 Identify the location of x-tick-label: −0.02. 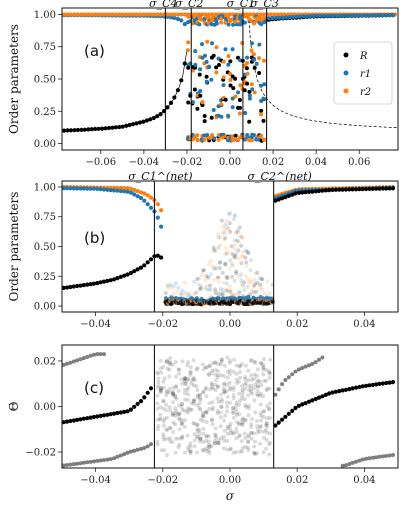
(162, 324).